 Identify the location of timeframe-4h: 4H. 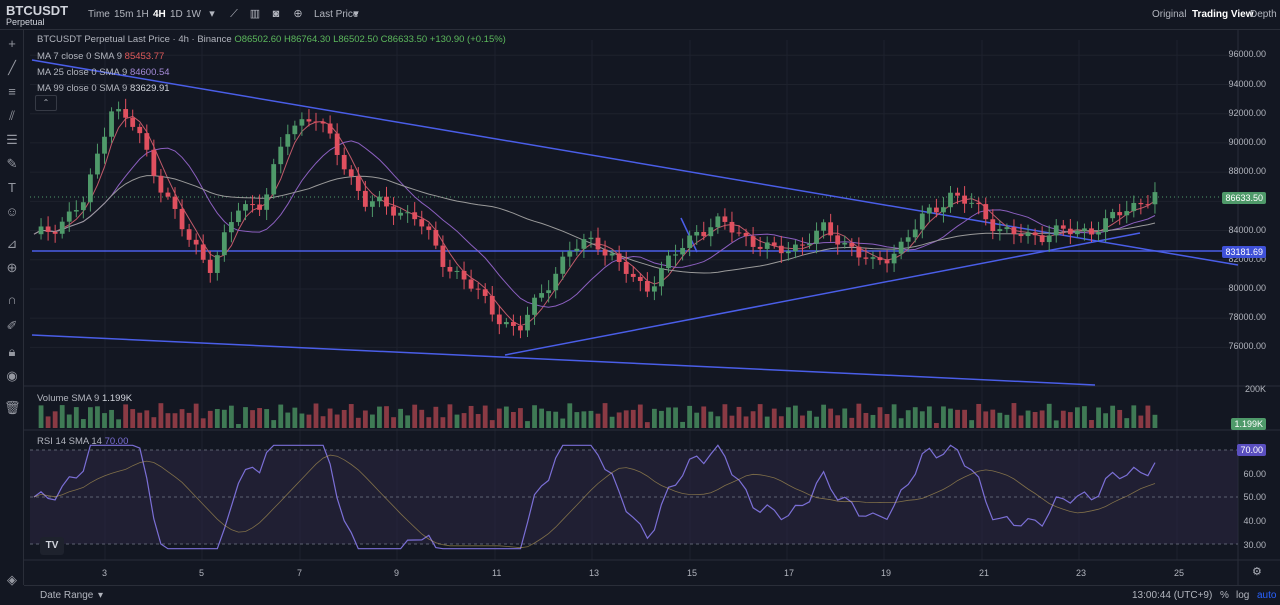
(159, 14).